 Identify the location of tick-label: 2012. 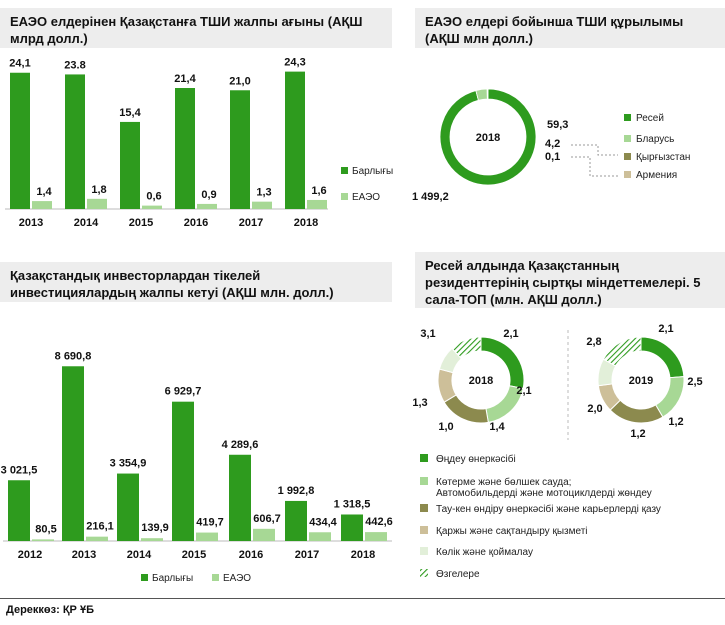
(30, 555).